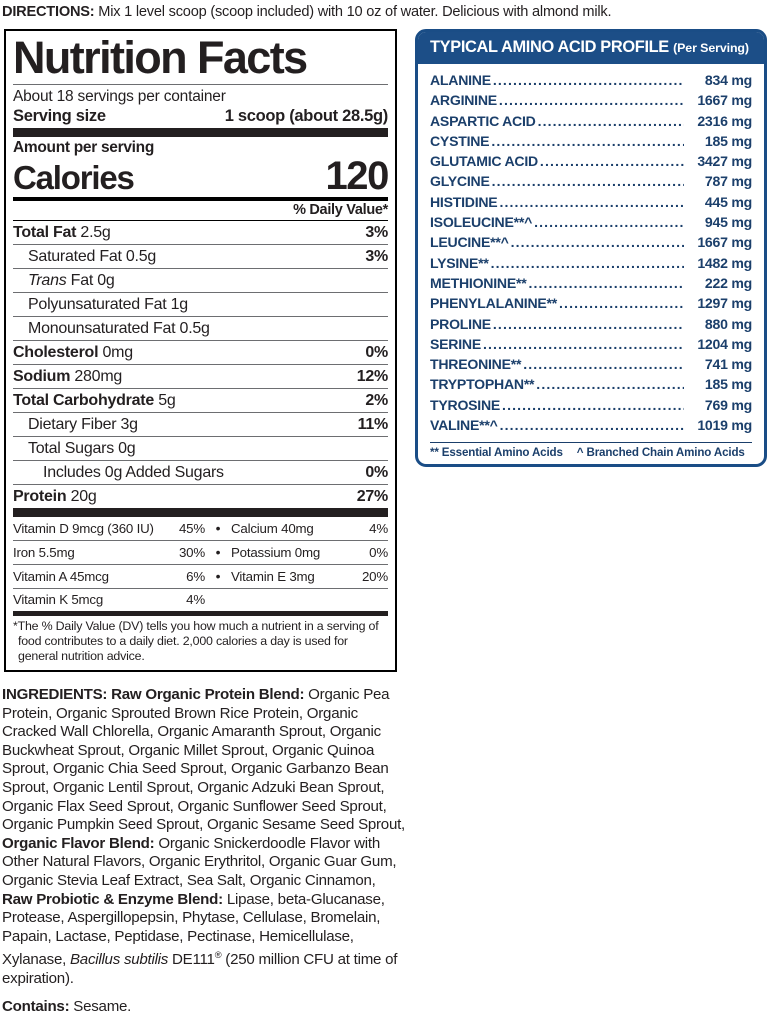 The image size is (770, 1024). What do you see at coordinates (376, 256) in the screenshot?
I see `nutrient-daily-value: 3%` at bounding box center [376, 256].